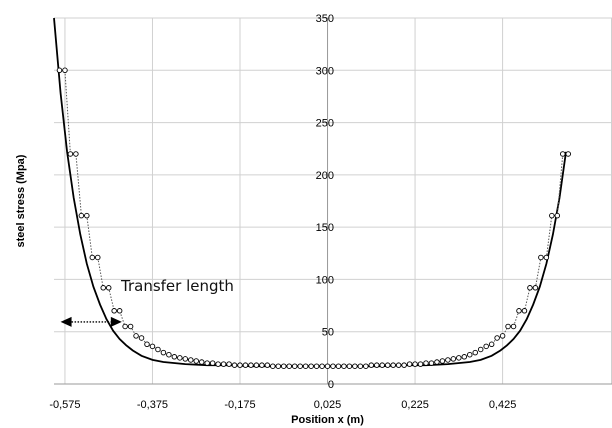 The width and height of the screenshot is (612, 428). Describe the element at coordinates (21, 200) in the screenshot. I see `y-axis-title: steel stress (Mpa)` at that location.